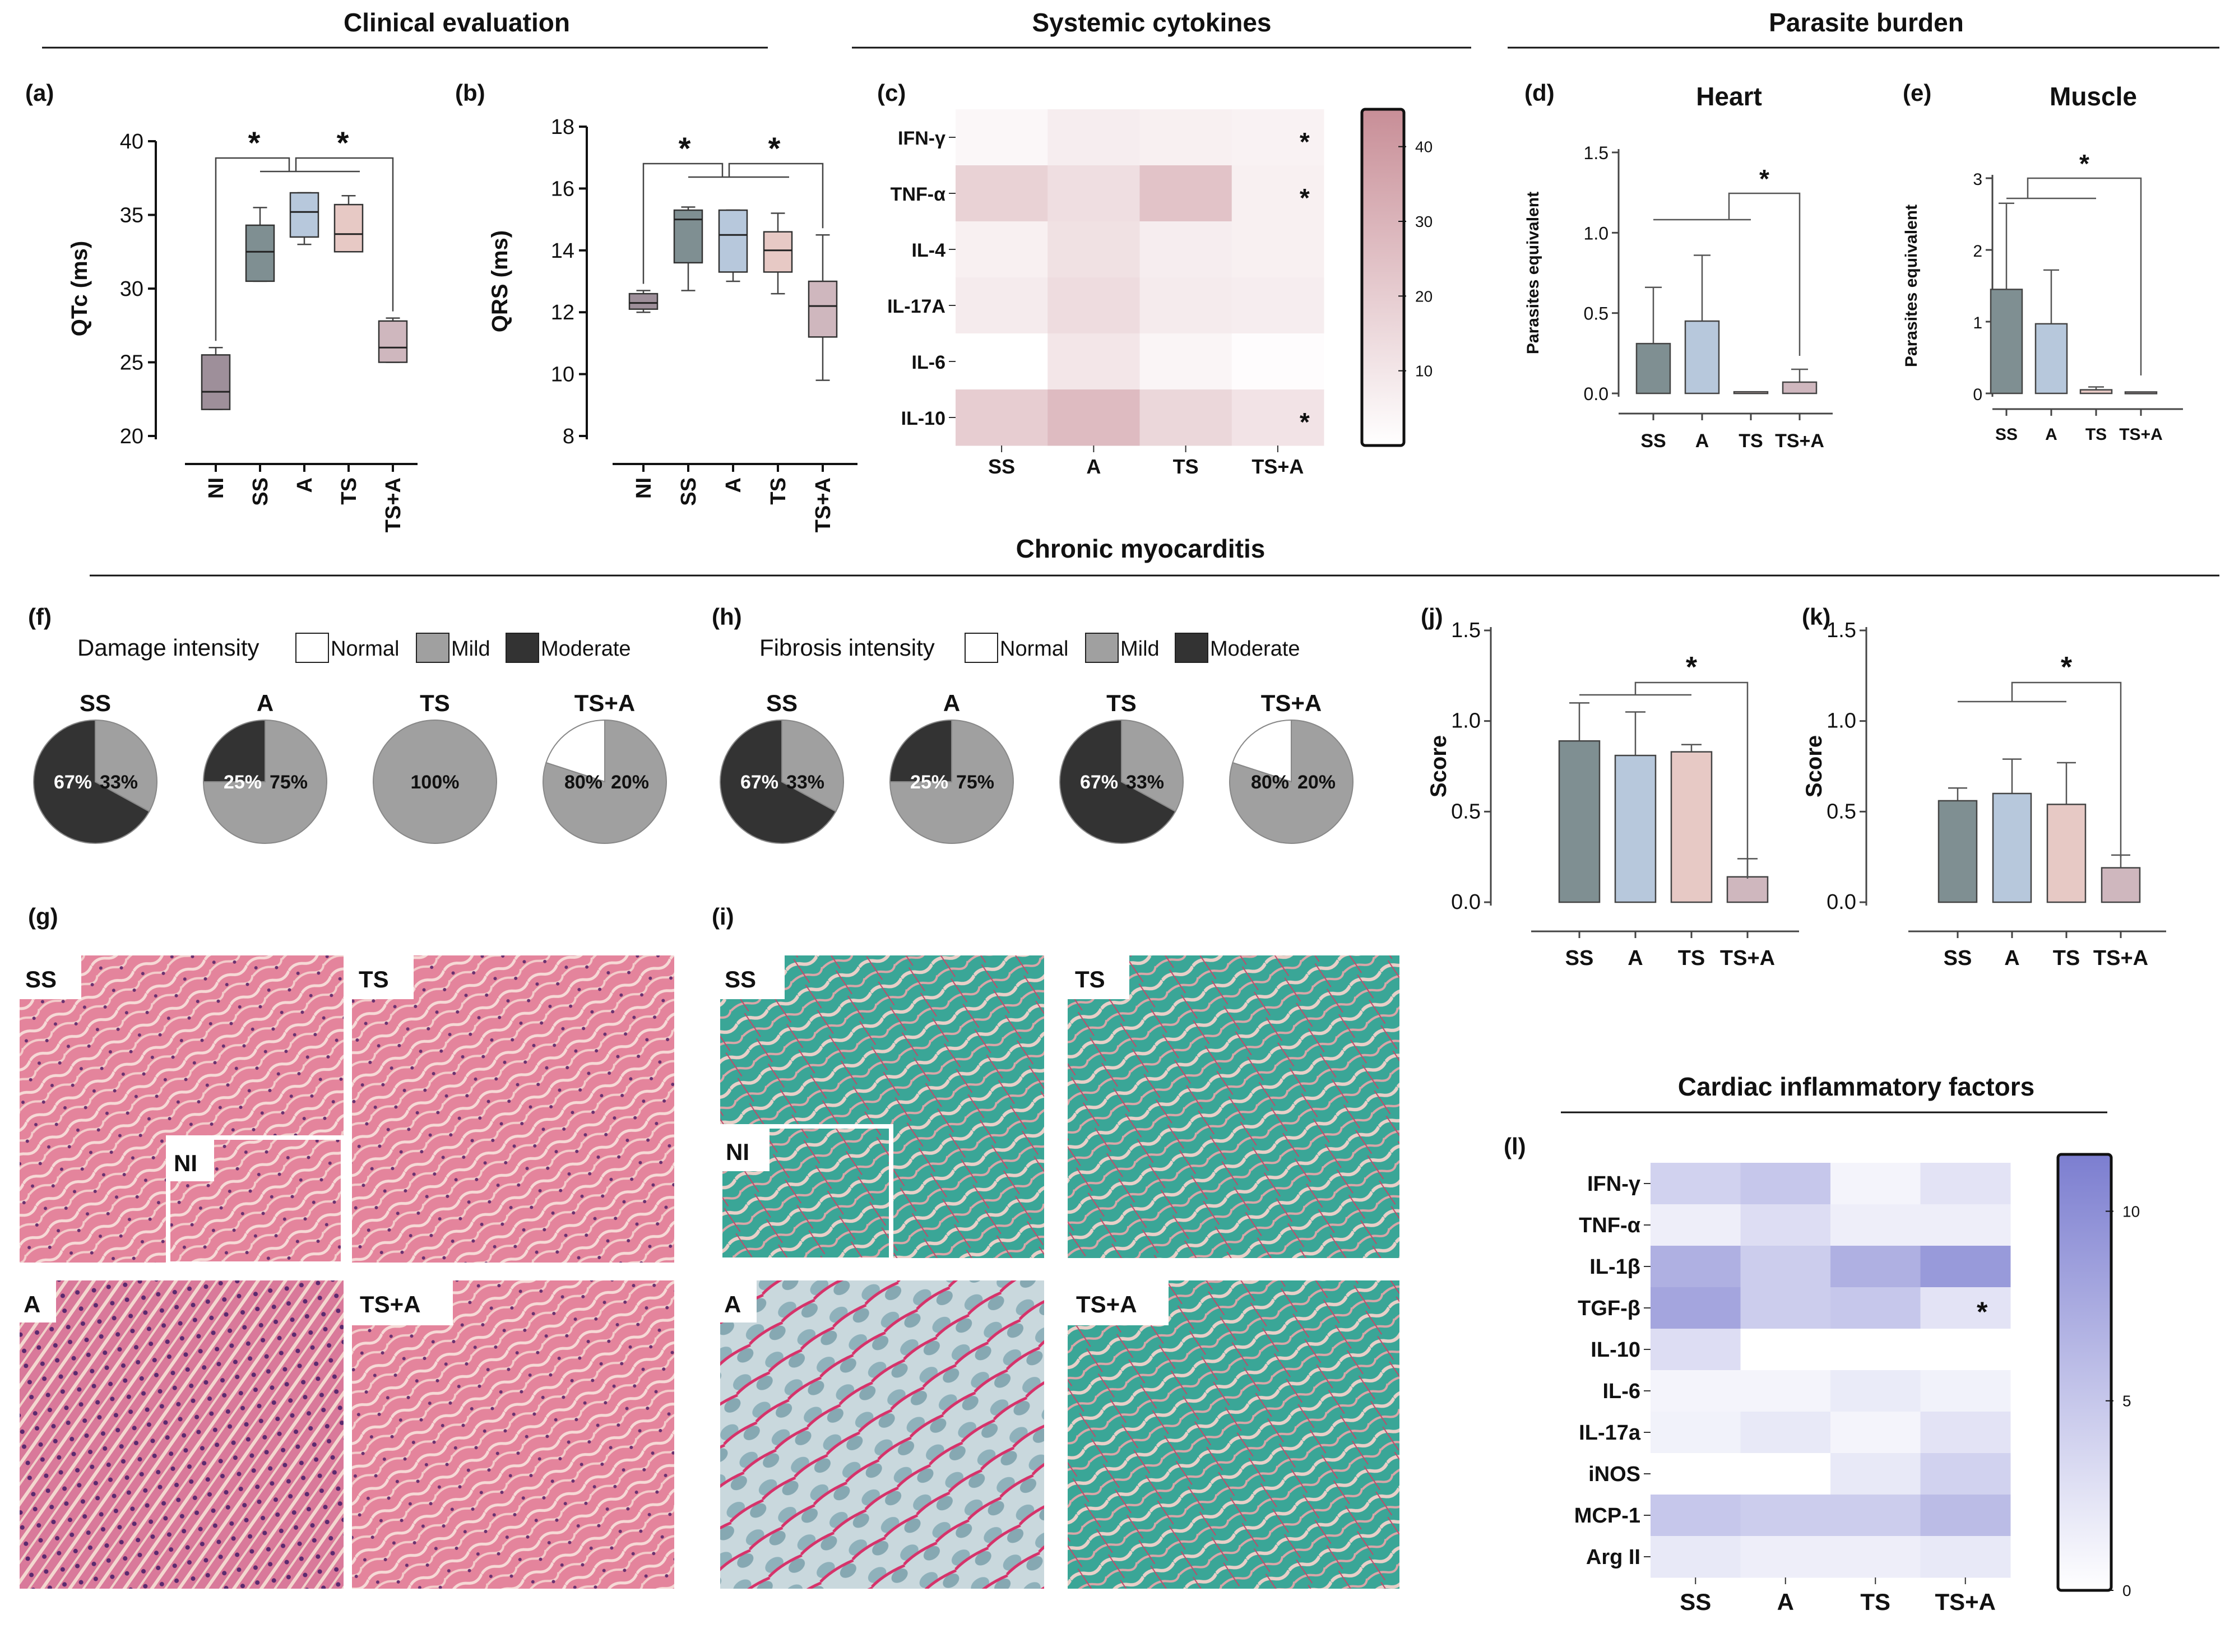 The width and height of the screenshot is (2225, 1652). Describe the element at coordinates (1540, 93) in the screenshot. I see `panel-label-d: (d)` at that location.